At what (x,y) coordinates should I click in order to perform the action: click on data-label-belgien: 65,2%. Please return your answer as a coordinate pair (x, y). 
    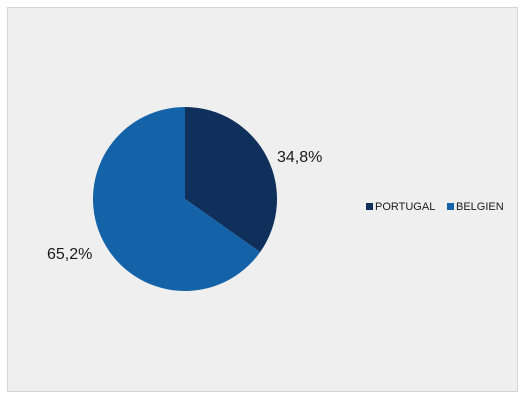
    Looking at the image, I should click on (69, 254).